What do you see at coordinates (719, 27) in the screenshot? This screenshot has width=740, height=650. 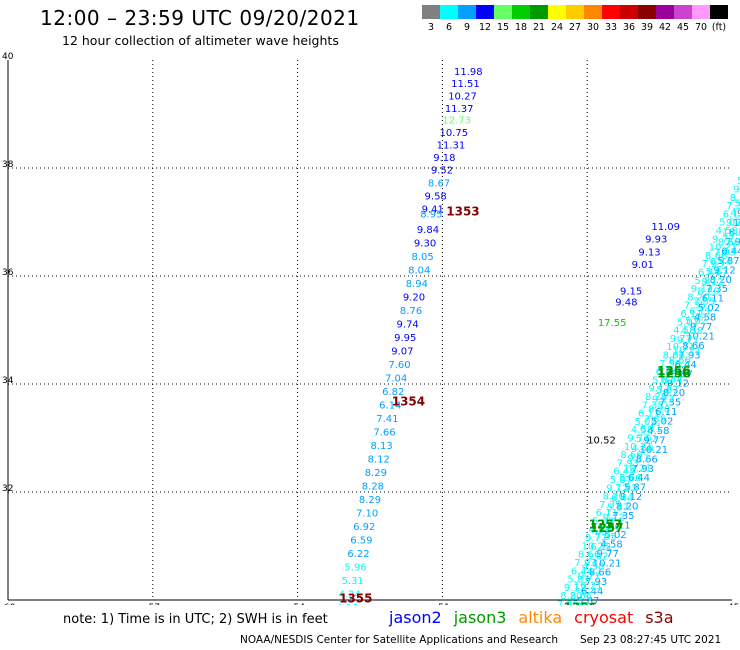 I see `colorbar-label: (ft)` at bounding box center [719, 27].